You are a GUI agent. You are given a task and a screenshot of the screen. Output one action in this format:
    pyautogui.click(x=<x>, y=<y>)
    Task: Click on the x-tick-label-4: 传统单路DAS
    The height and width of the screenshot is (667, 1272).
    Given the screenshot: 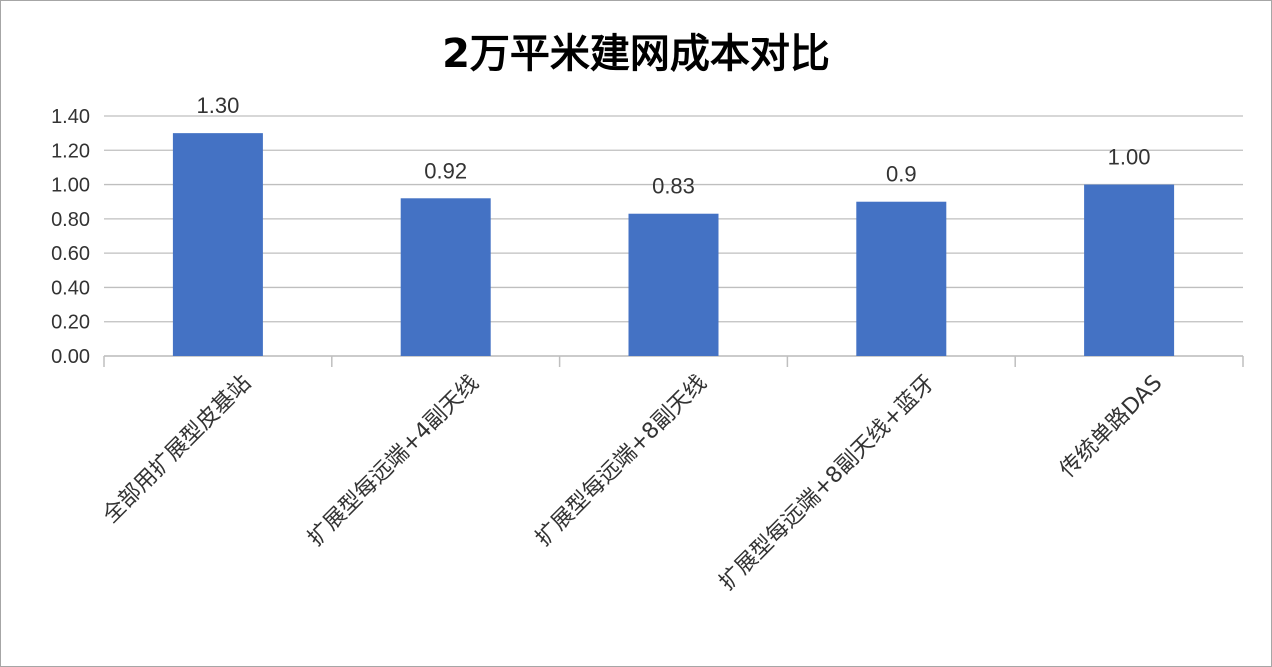 What is the action you would take?
    pyautogui.click(x=1111, y=427)
    